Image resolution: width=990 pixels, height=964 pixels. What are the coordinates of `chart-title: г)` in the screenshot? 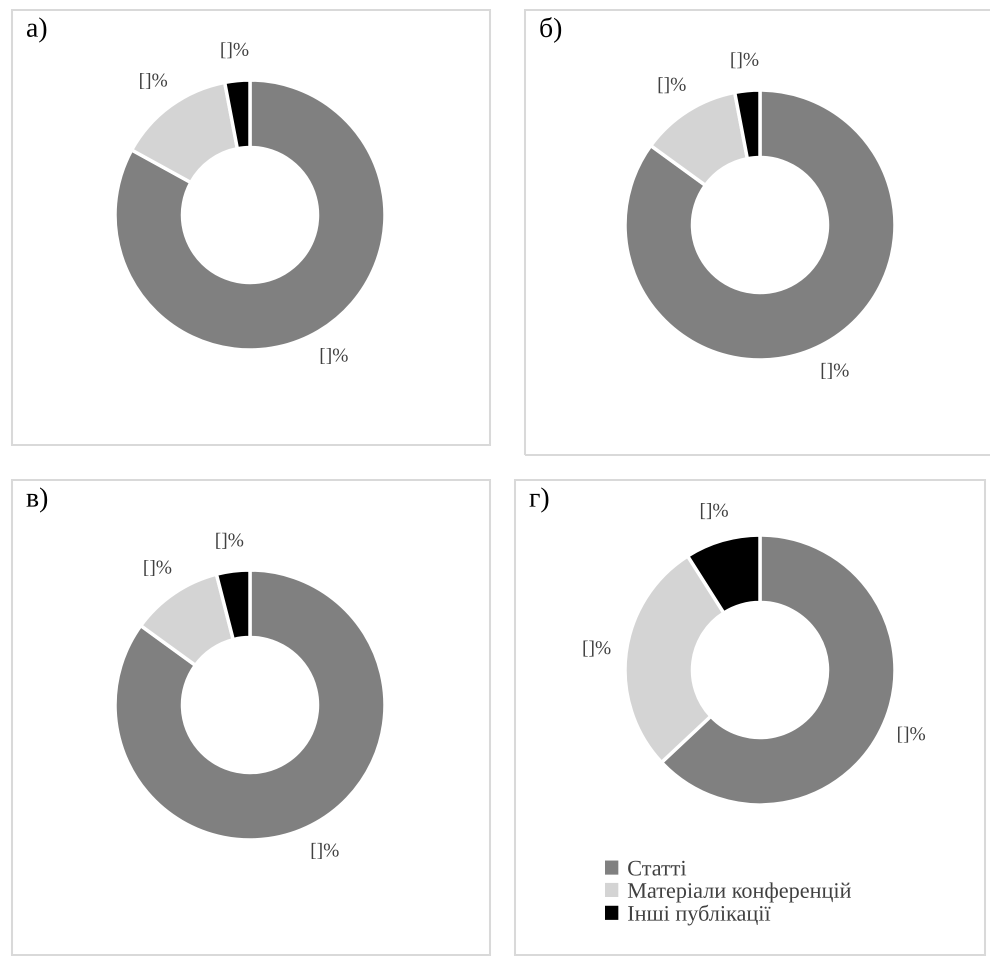 It's located at (539, 500).